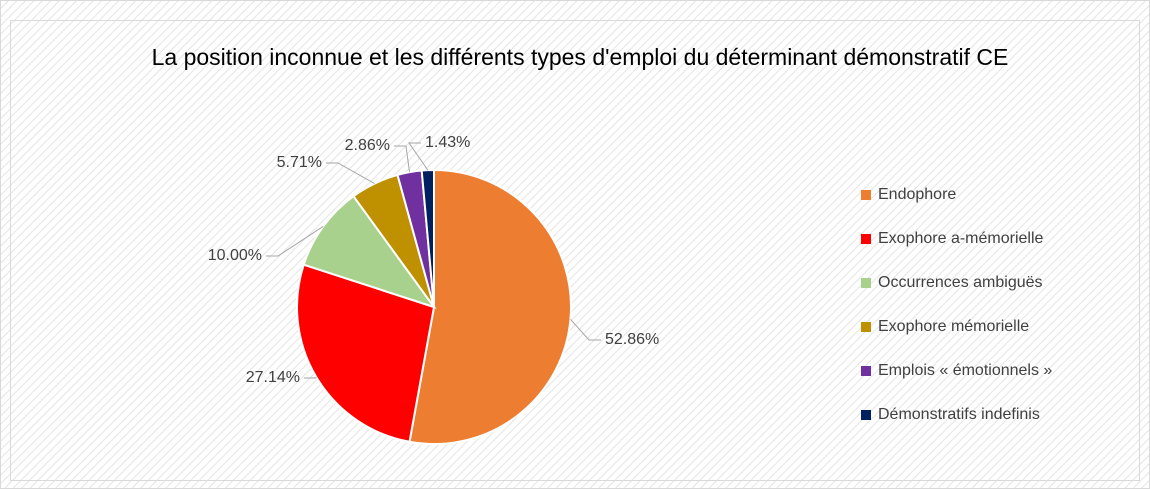 Image resolution: width=1150 pixels, height=489 pixels. Describe the element at coordinates (961, 238) in the screenshot. I see `legend-label: Exophore a-mémorielle` at that location.